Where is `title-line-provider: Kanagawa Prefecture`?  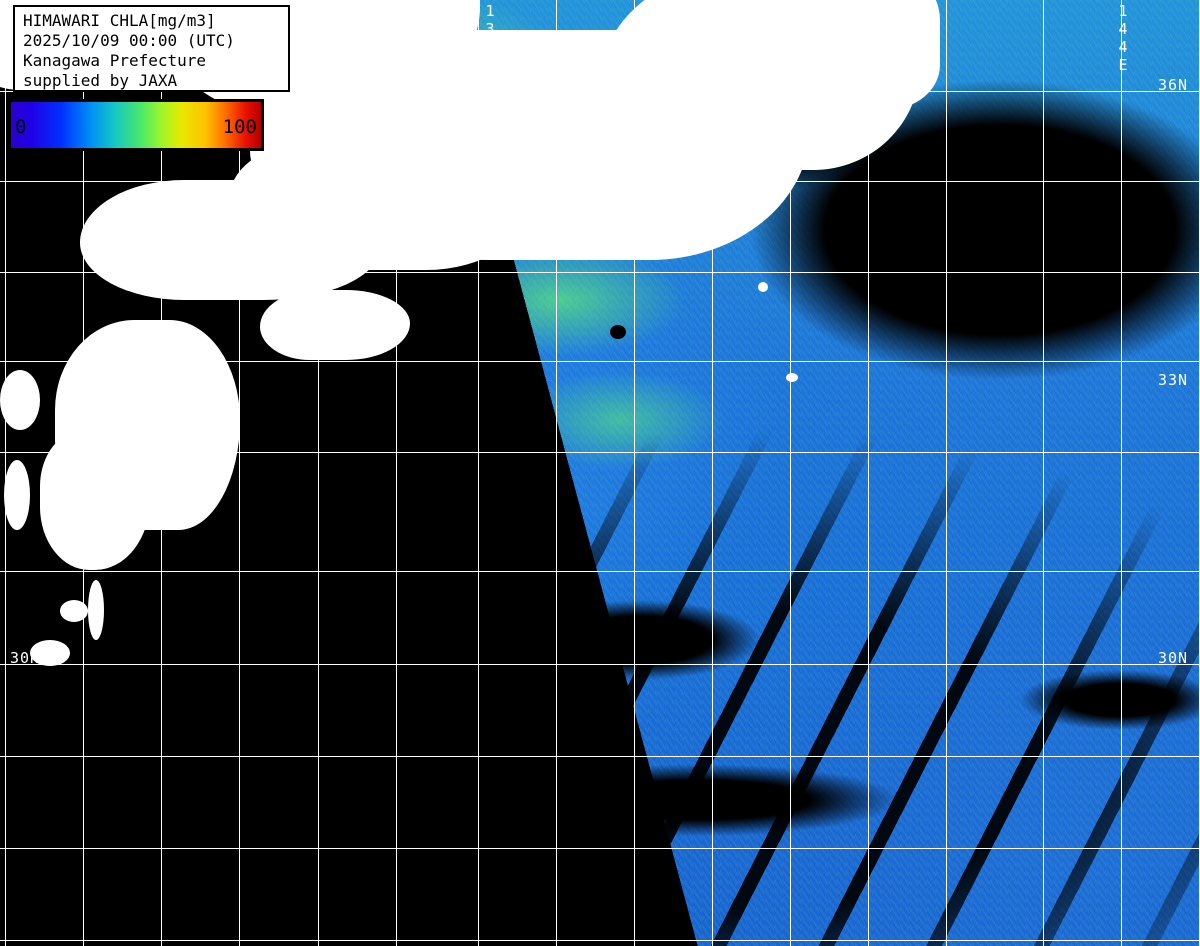 title-line-provider: Kanagawa Prefecture is located at coordinates (115, 60).